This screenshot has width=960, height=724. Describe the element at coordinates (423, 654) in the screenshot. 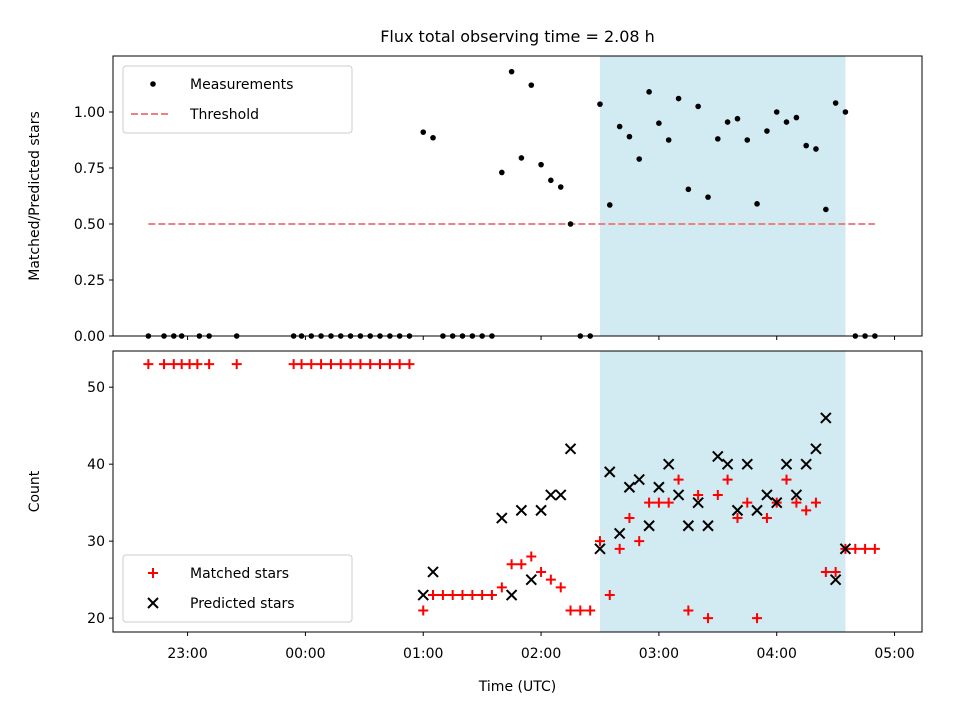

I see `x-tick-label: 01:00` at that location.